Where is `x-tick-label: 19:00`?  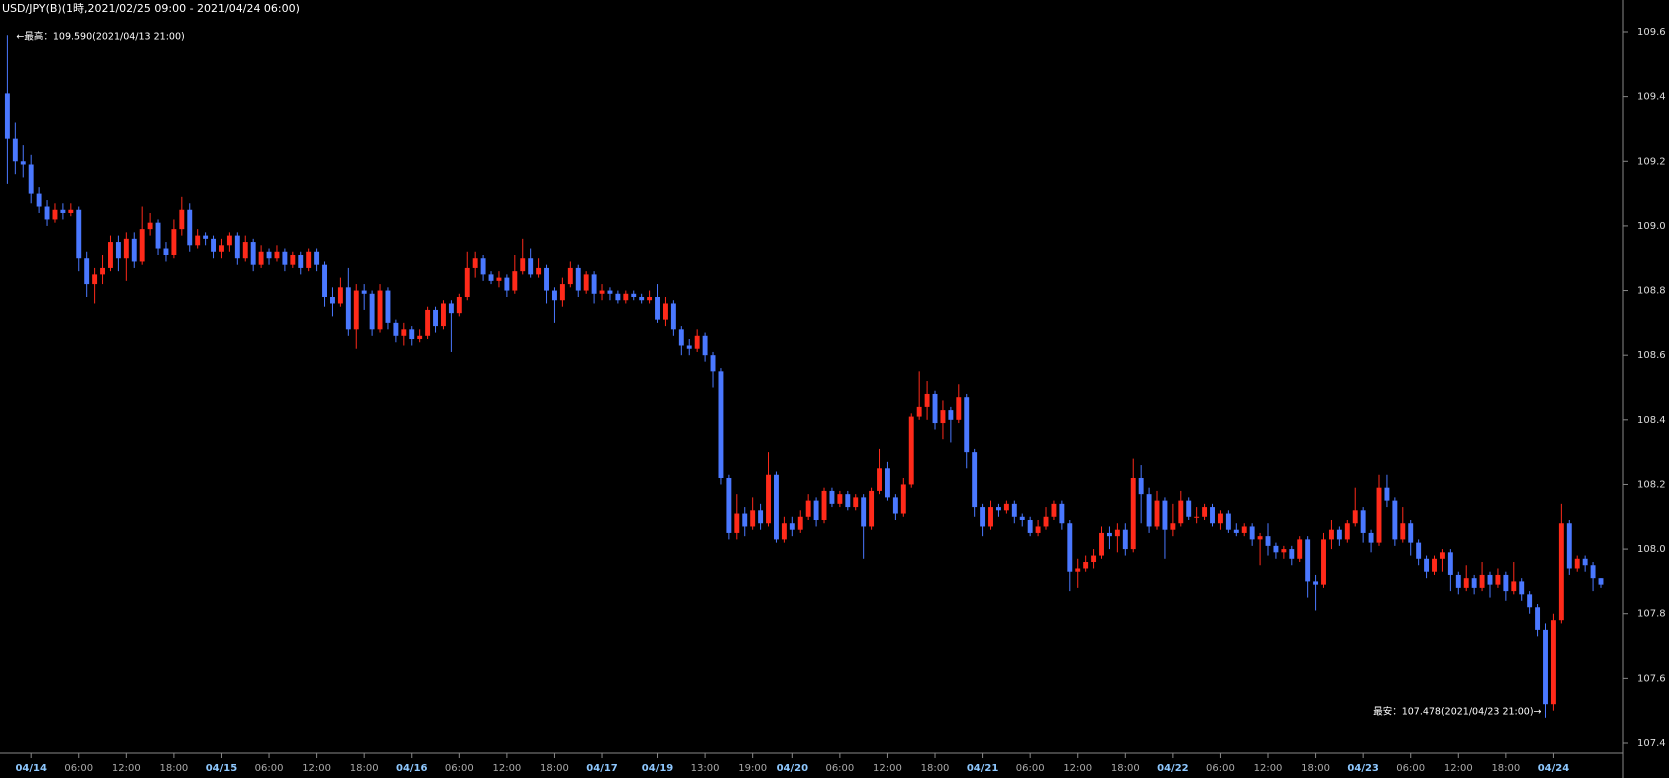
x-tick-label: 19:00 is located at coordinates (752, 768).